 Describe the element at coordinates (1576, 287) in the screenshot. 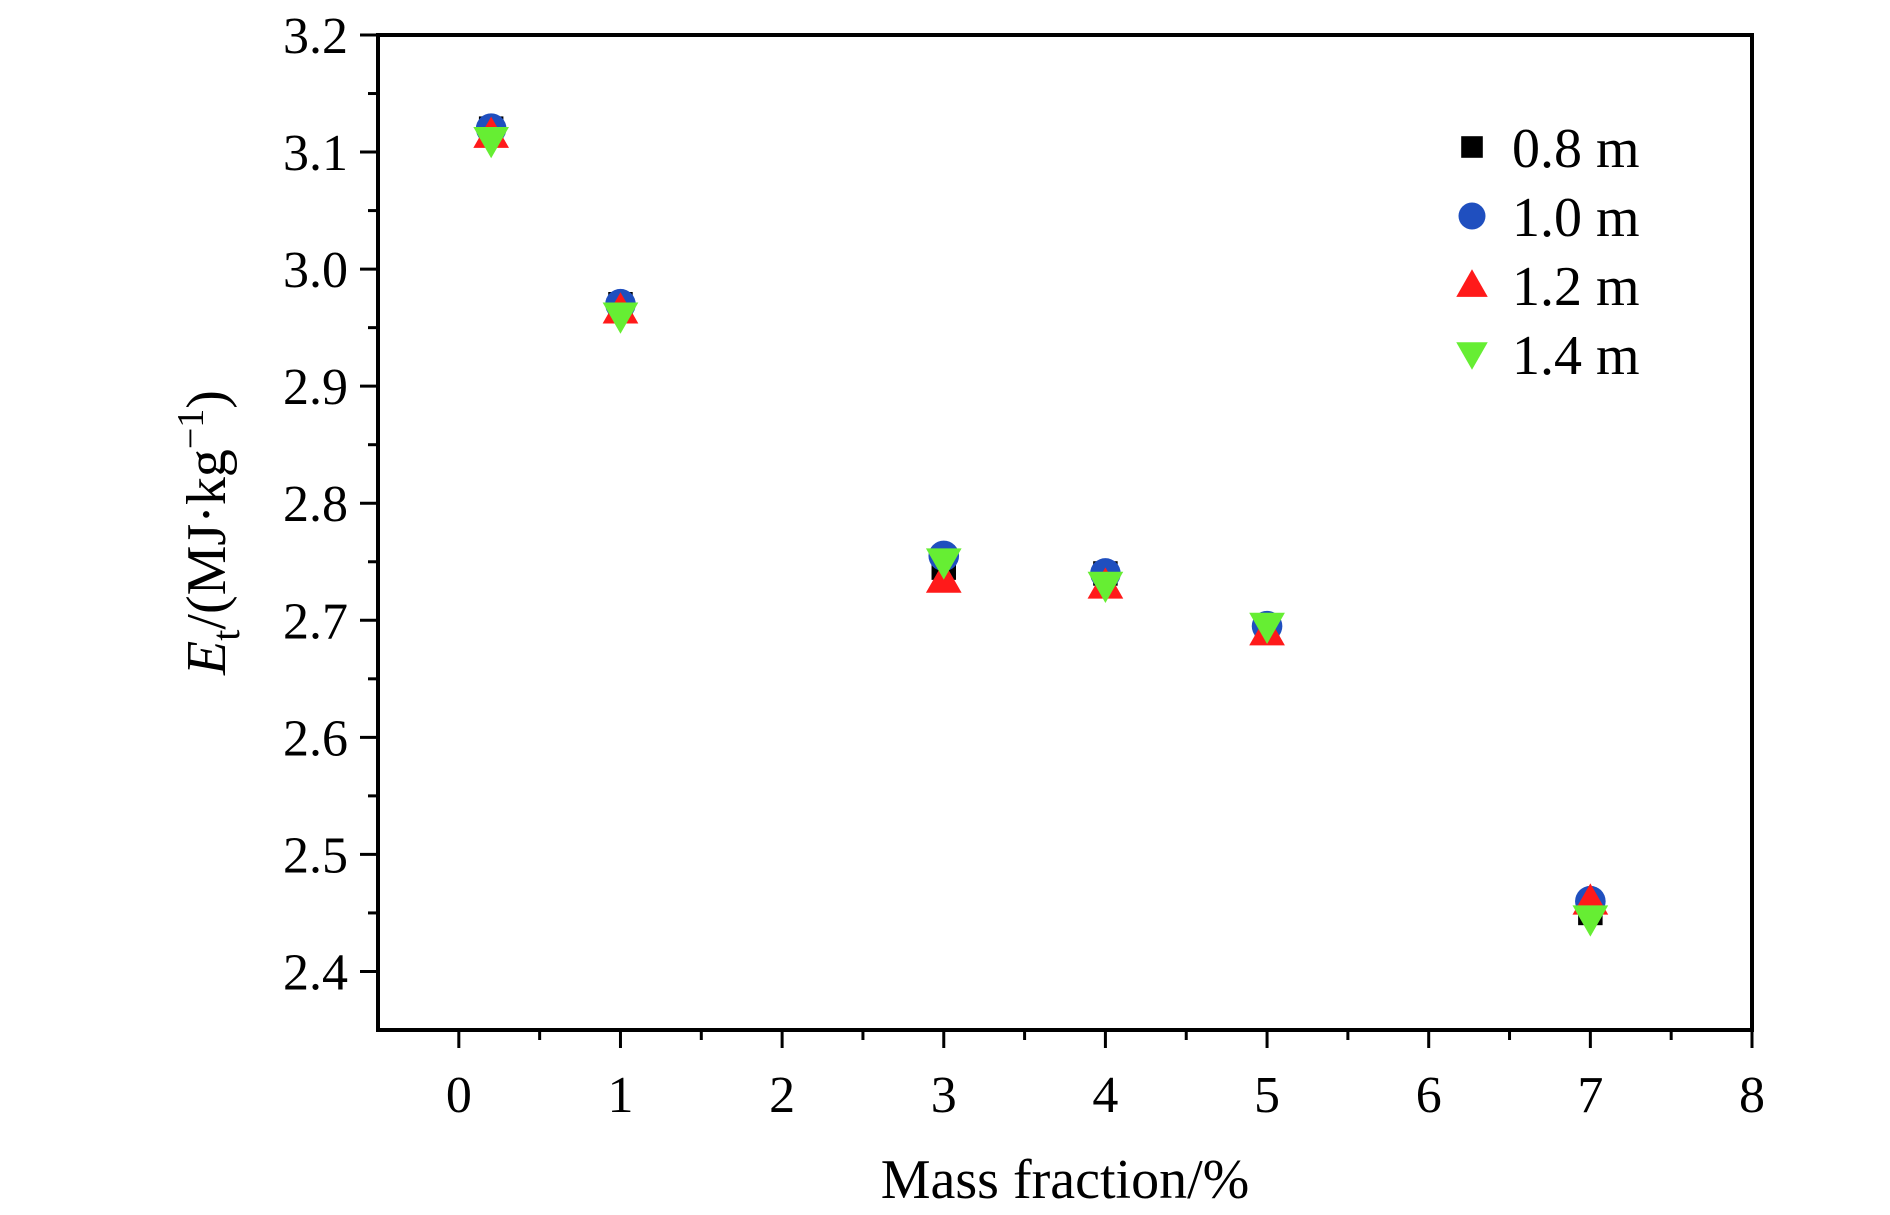

I see `legend-label: 1.2 m` at that location.